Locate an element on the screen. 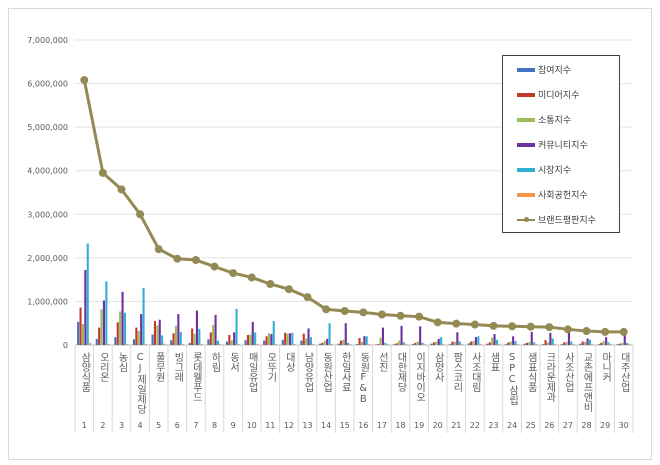 This screenshot has width=660, height=465. rank-label: 16 is located at coordinates (363, 425).